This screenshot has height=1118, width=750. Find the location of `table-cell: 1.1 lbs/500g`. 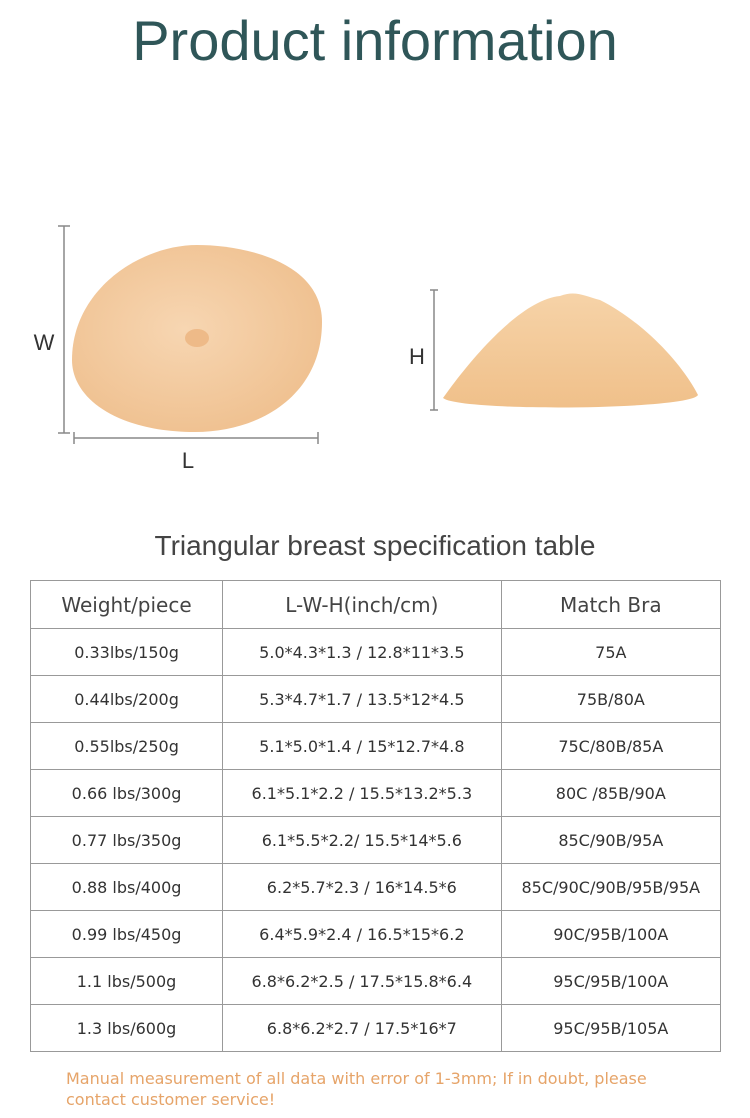

table-cell: 1.1 lbs/500g is located at coordinates (126, 981).